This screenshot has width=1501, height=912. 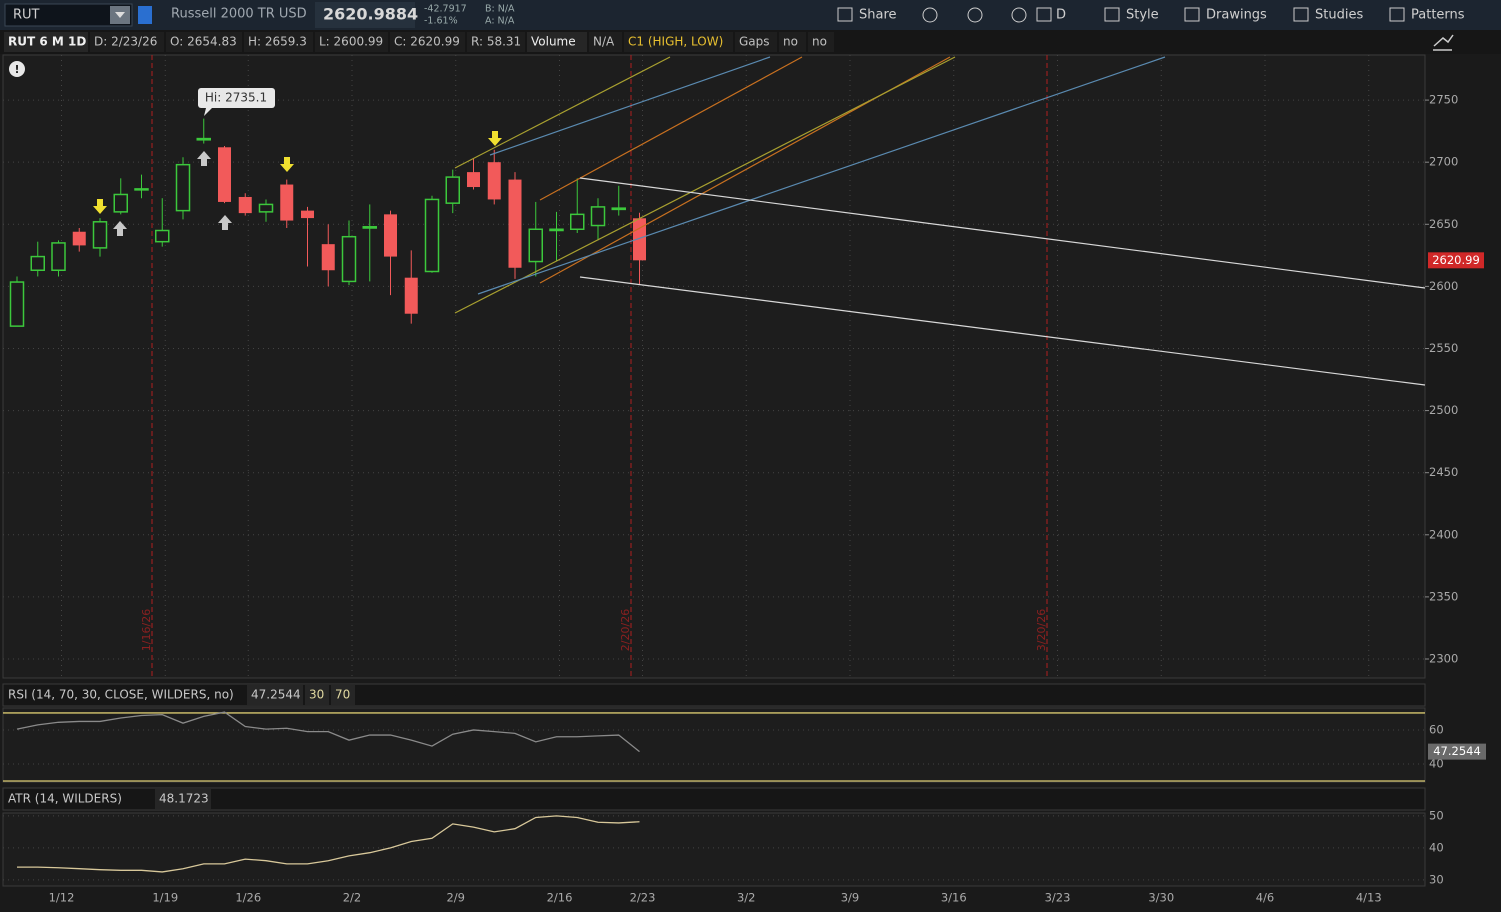 I want to click on panel-value-box, so click(x=275, y=695).